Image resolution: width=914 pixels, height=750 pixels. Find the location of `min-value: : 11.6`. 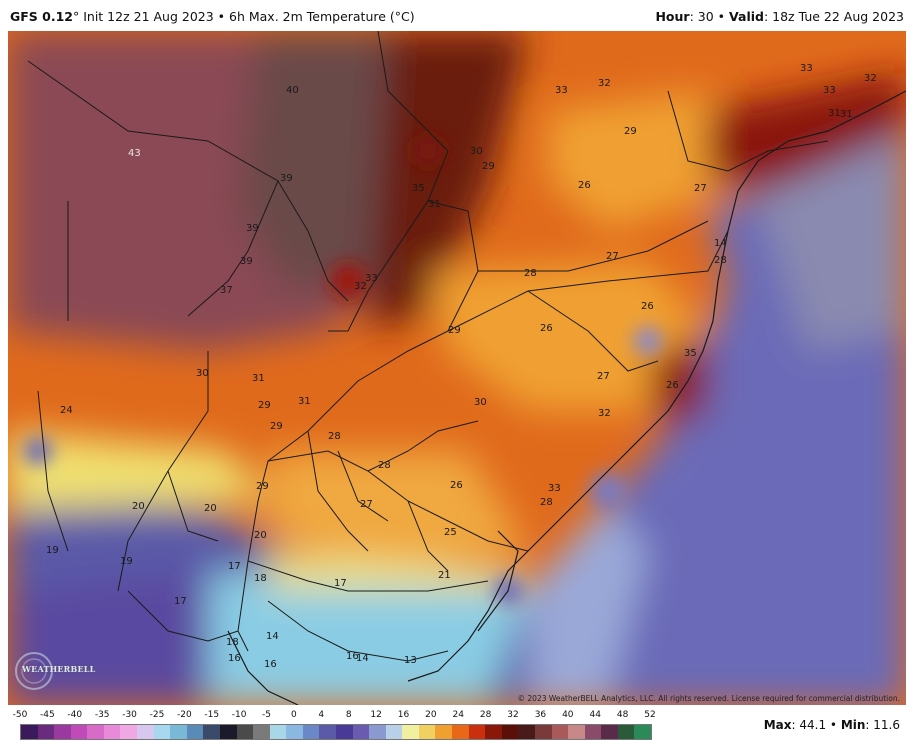

min-value: : 11.6 is located at coordinates (882, 725).